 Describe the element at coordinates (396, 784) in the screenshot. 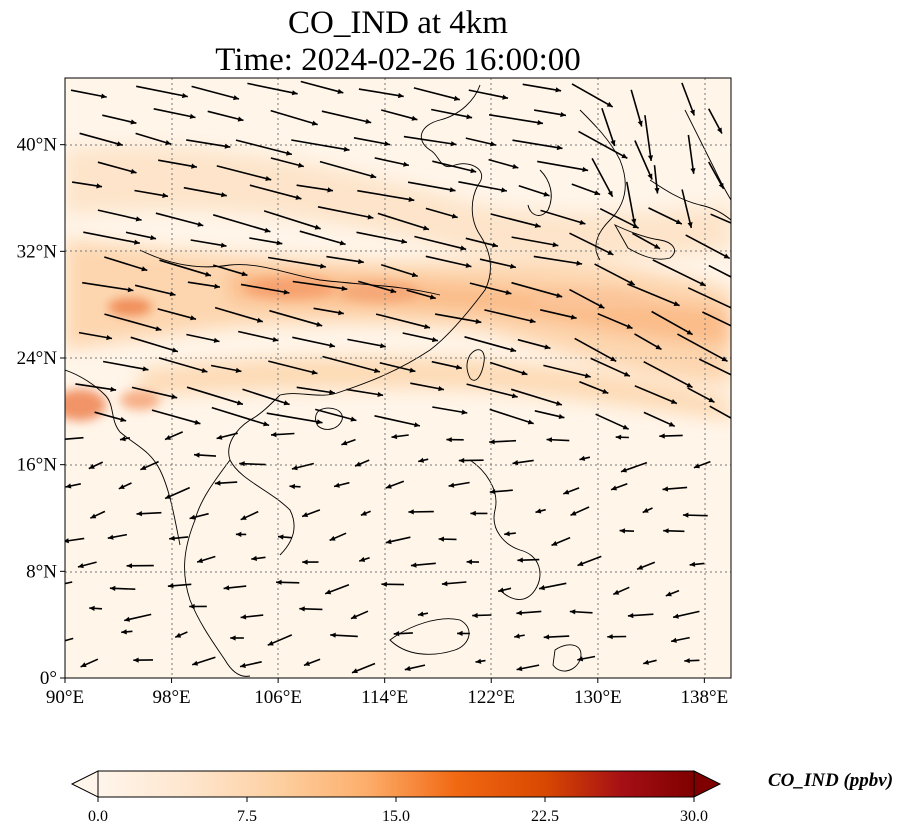

I see `colorbar-gradient` at that location.